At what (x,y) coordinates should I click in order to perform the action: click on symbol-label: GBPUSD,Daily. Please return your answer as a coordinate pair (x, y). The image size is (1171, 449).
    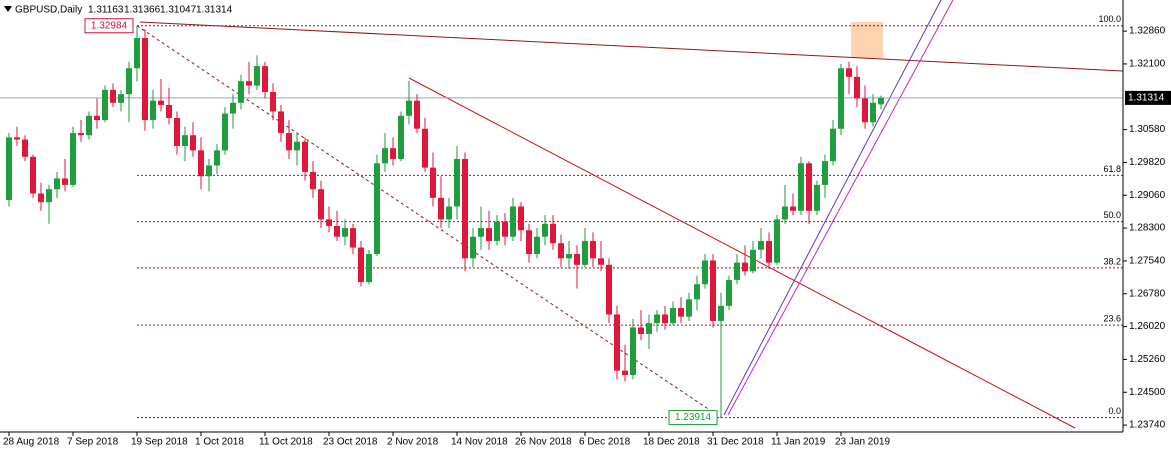
    Looking at the image, I should click on (48, 10).